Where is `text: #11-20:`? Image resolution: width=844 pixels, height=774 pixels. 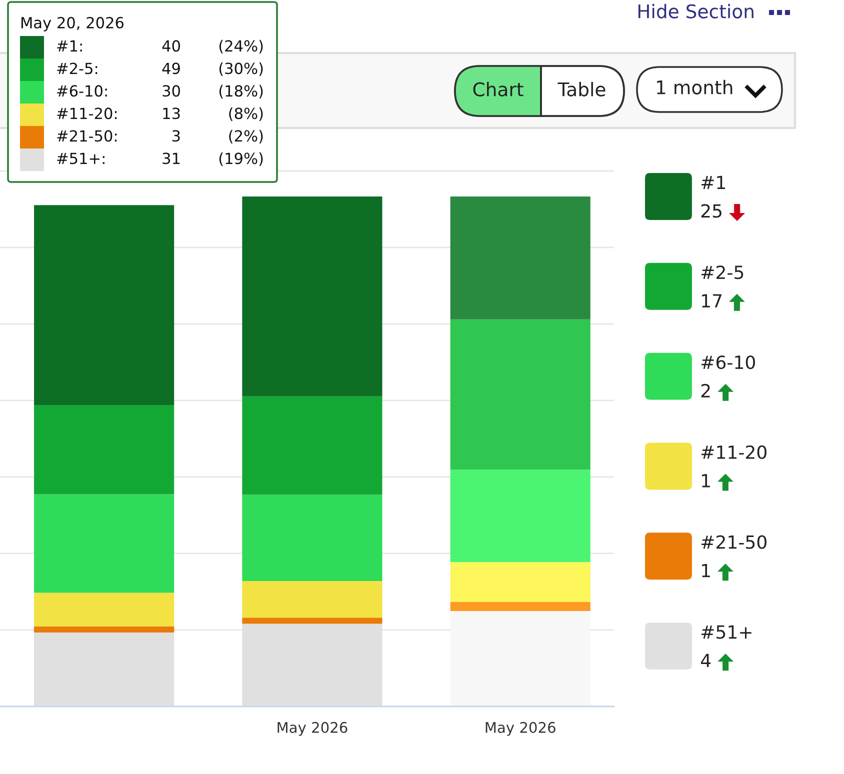
text: #11-20: is located at coordinates (87, 114).